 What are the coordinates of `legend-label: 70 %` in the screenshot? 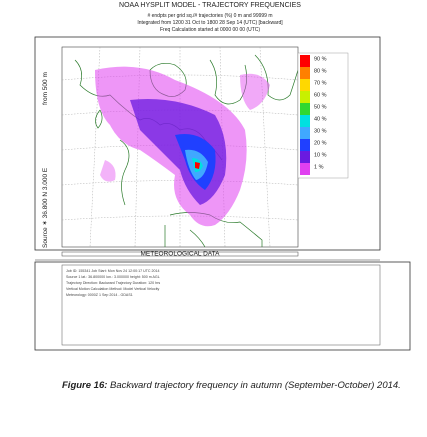 It's located at (320, 83).